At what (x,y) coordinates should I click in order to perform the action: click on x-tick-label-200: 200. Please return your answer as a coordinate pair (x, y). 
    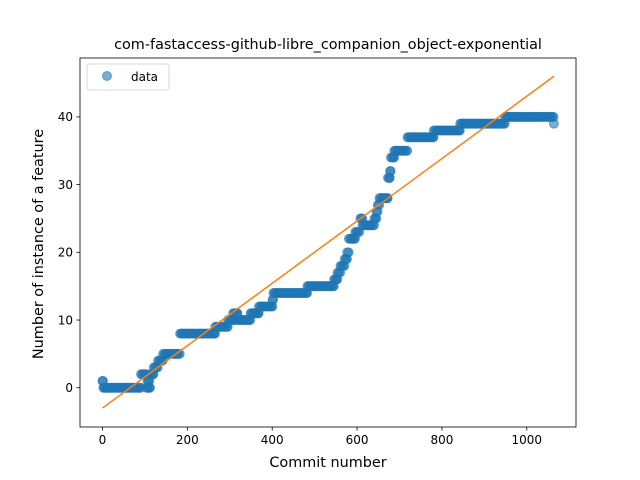
    Looking at the image, I should click on (187, 440).